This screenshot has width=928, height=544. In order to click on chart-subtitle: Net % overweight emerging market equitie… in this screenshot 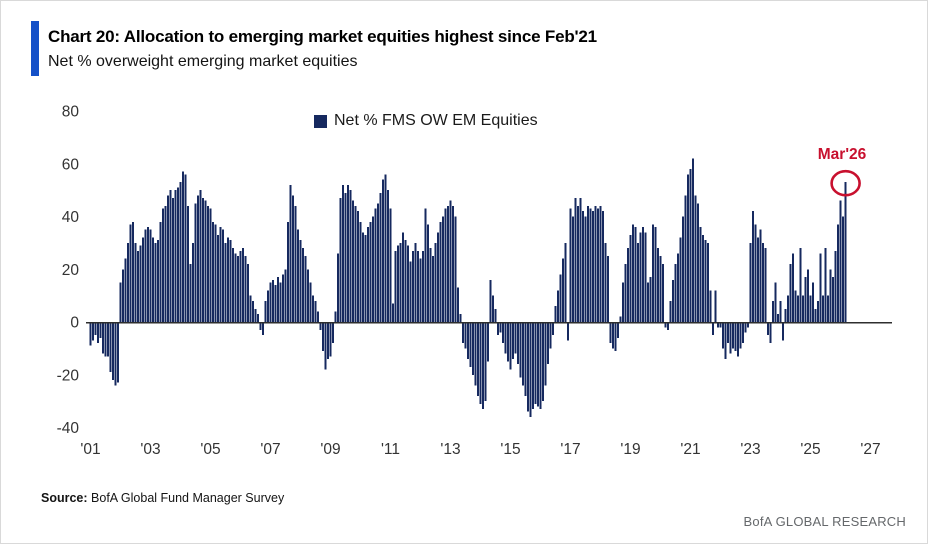, I will do `click(203, 61)`.